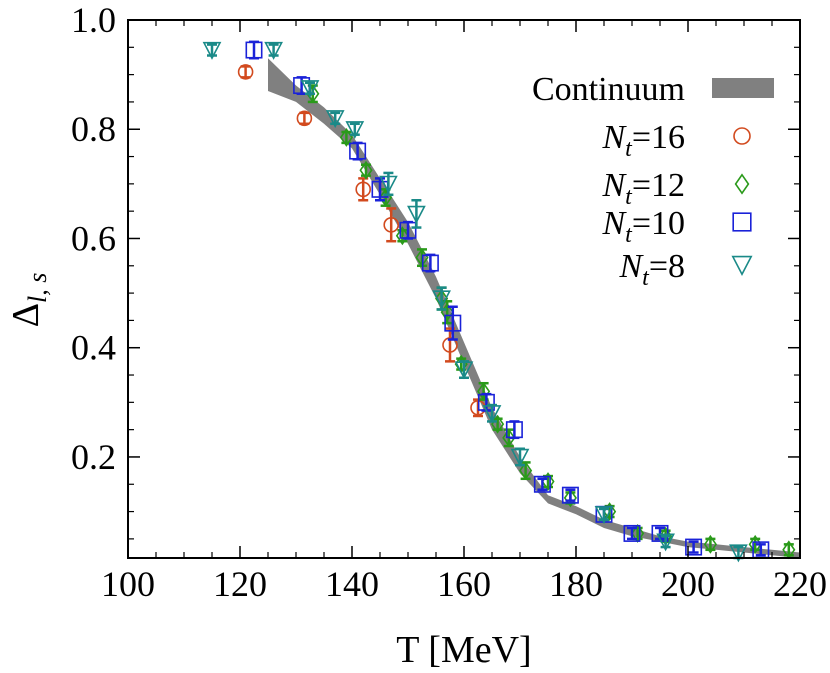  I want to click on x-tick-label: 120, so click(240, 584).